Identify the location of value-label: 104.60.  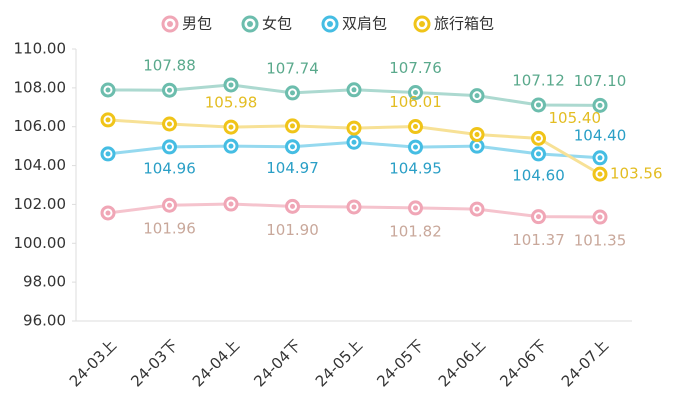
(538, 175).